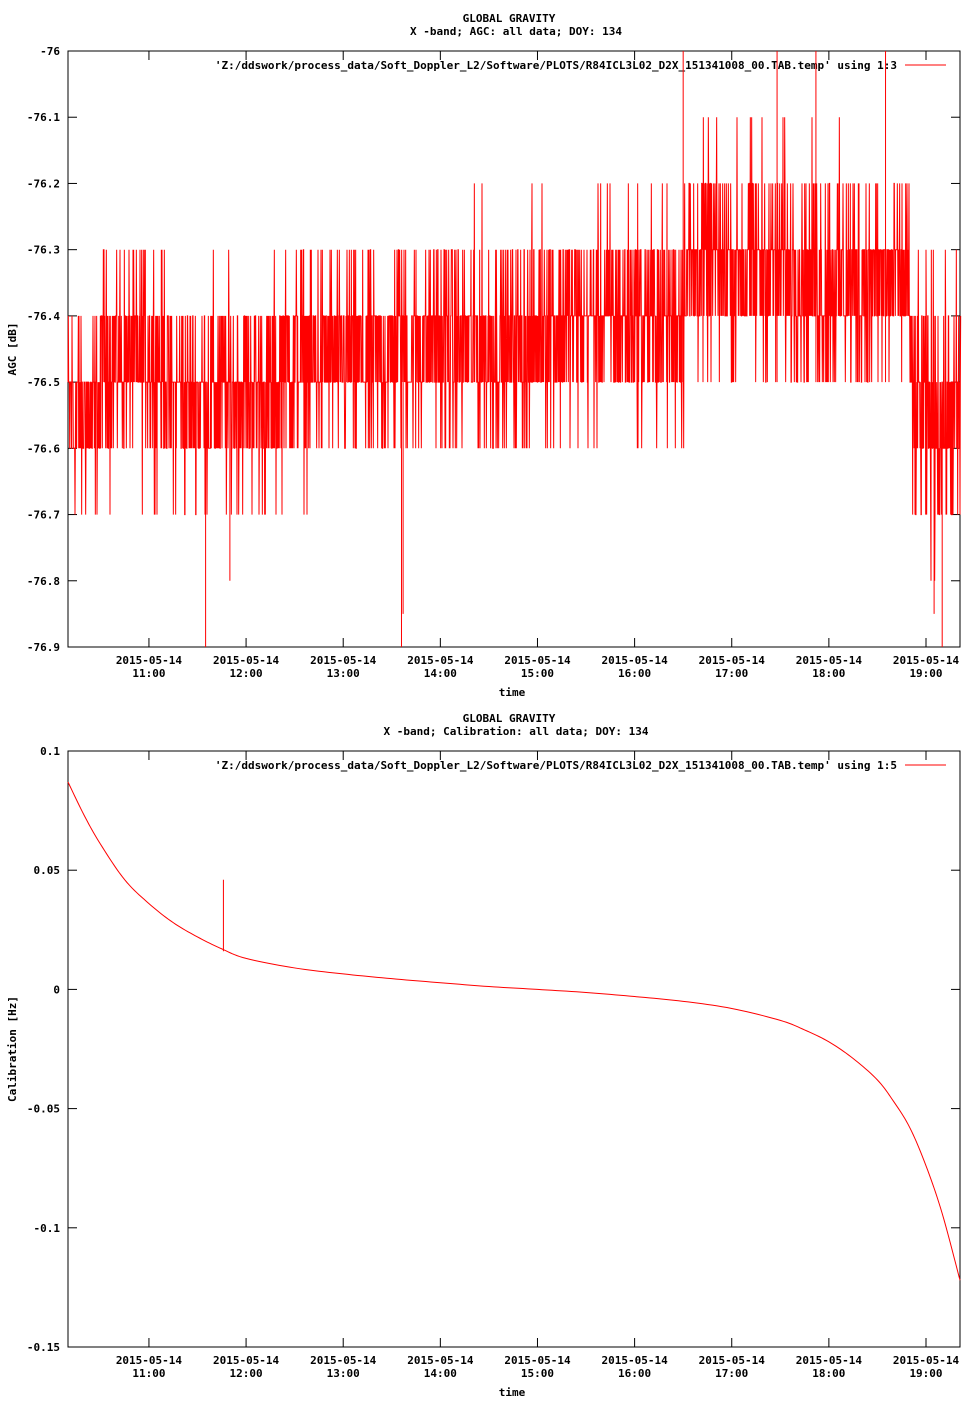 The height and width of the screenshot is (1404, 980). What do you see at coordinates (43, 382) in the screenshot?
I see `chart1-y-tick-label: -76.5` at bounding box center [43, 382].